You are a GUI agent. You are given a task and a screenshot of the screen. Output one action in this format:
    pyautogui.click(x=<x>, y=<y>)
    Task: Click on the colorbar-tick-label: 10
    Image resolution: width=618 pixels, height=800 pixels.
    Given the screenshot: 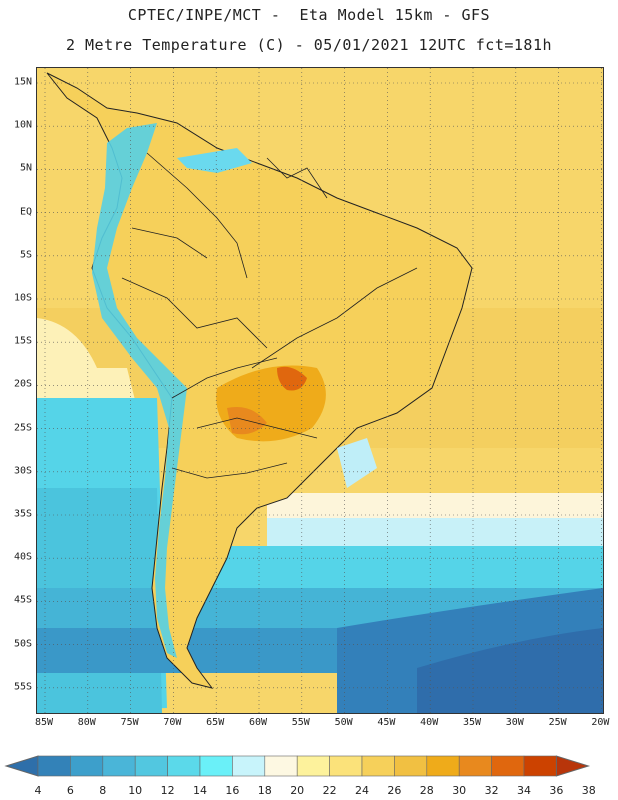 What is the action you would take?
    pyautogui.click(x=135, y=790)
    